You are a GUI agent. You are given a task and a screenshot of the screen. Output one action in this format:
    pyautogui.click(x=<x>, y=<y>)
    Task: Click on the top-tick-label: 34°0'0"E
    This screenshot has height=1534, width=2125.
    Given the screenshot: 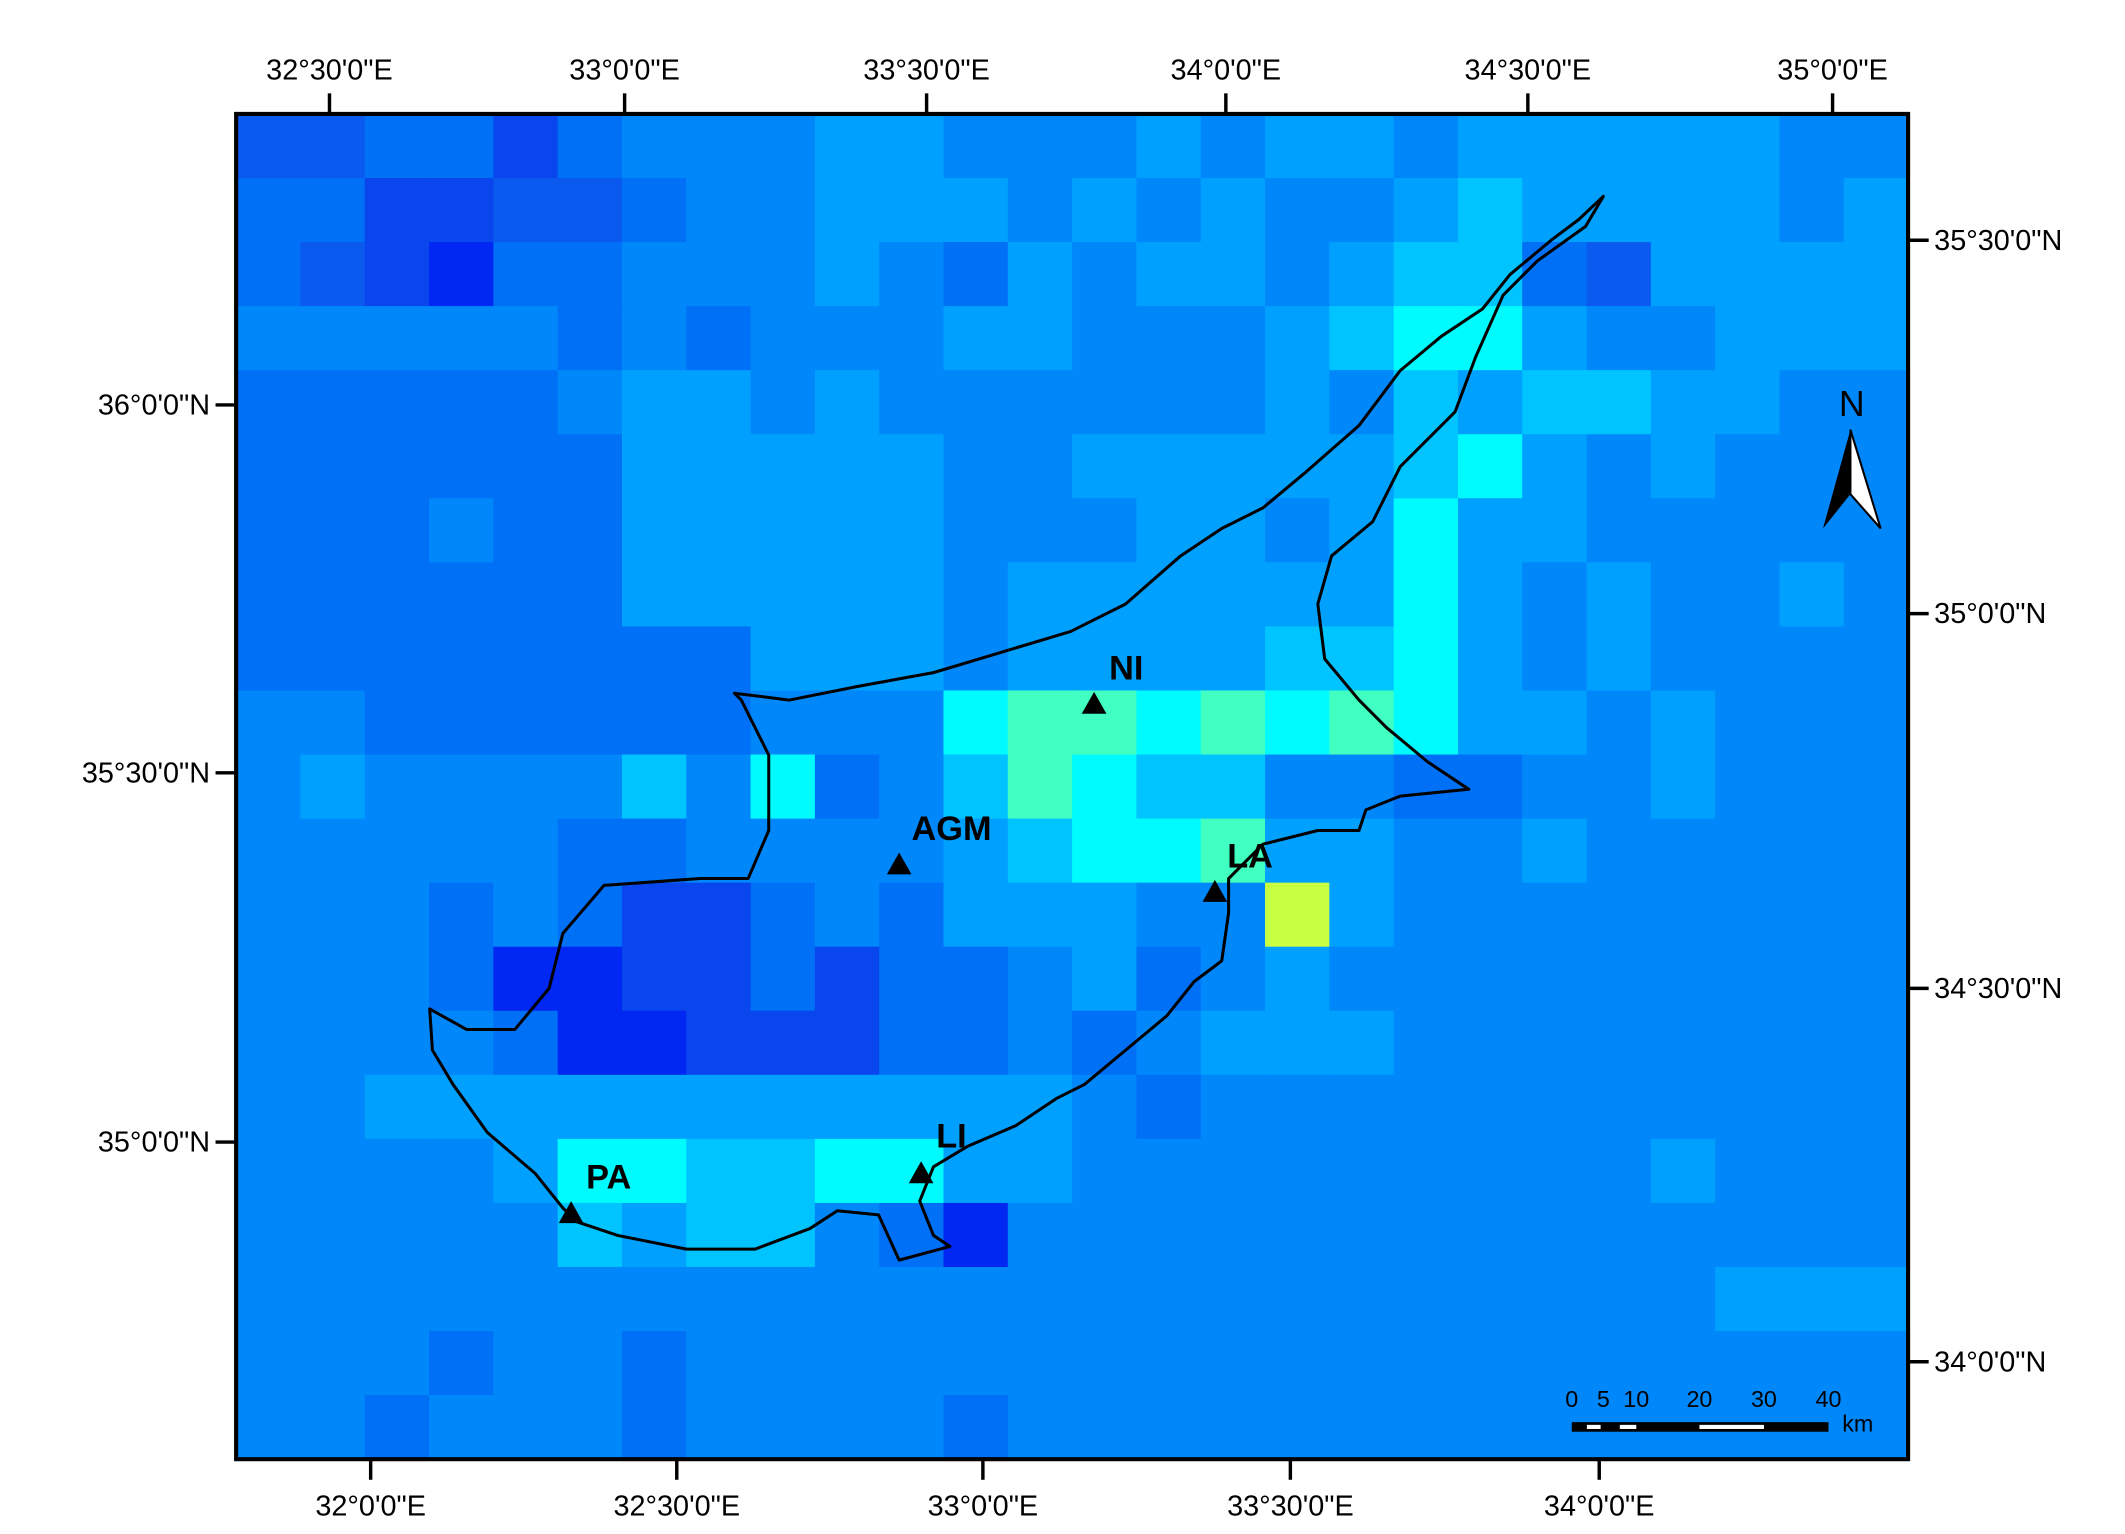 What is the action you would take?
    pyautogui.click(x=1226, y=71)
    